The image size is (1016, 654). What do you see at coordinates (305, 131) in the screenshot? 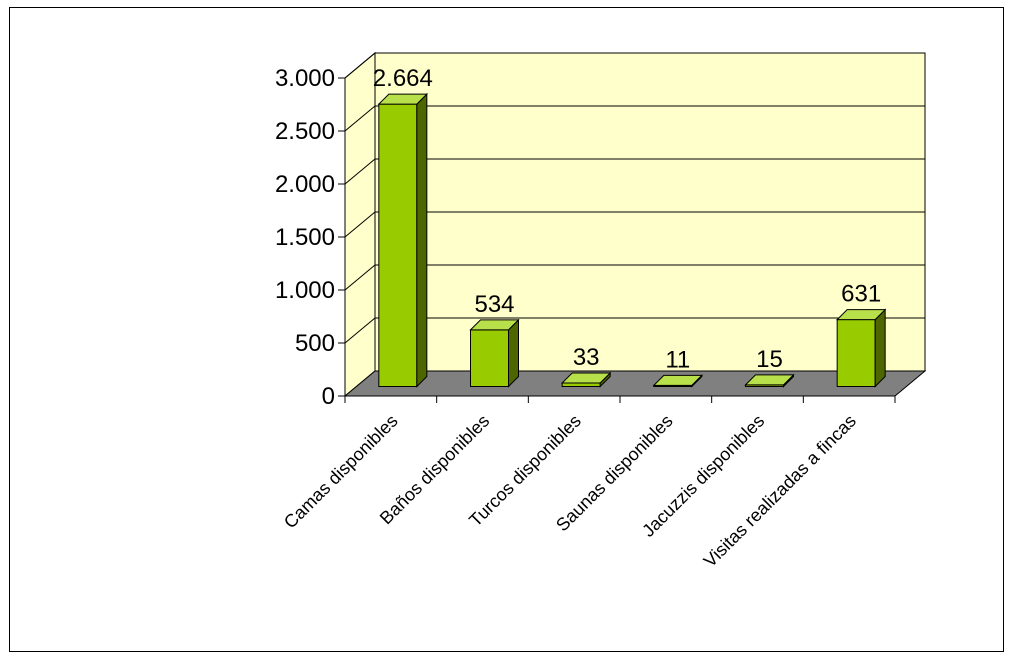
I see `y-tick-label: 2.500` at bounding box center [305, 131].